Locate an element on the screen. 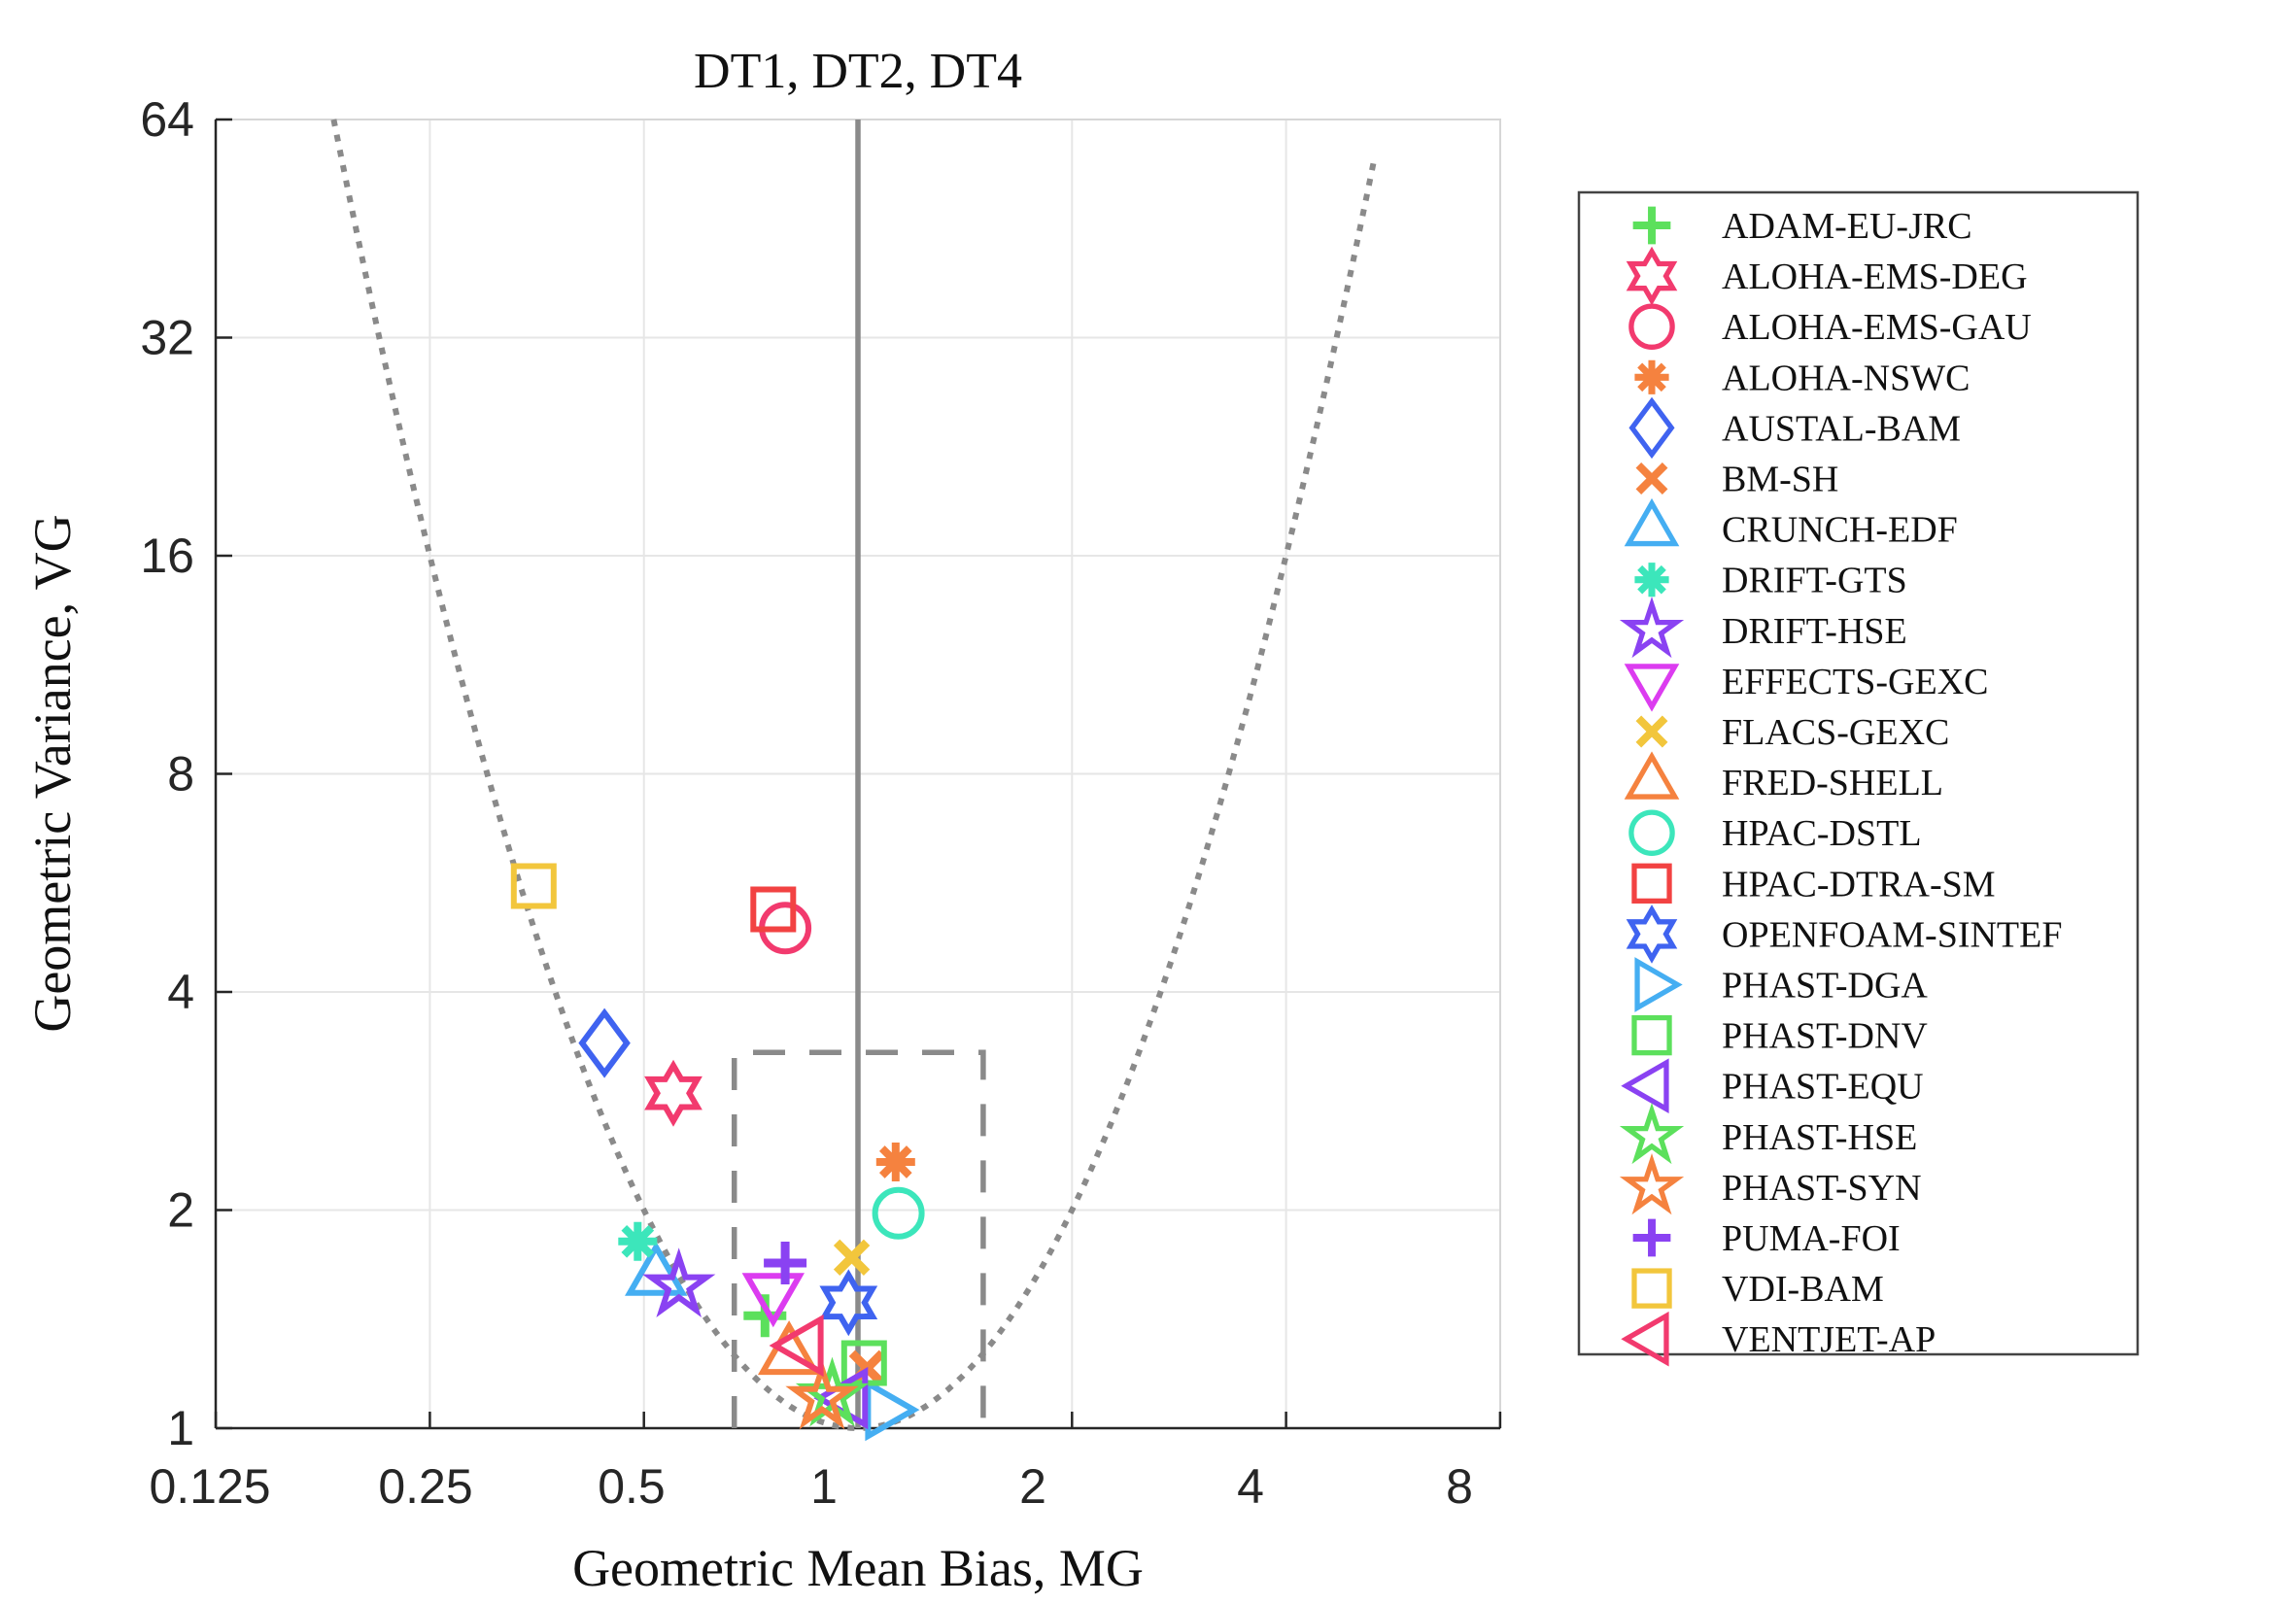  y-tick-label: 8 is located at coordinates (180, 774).